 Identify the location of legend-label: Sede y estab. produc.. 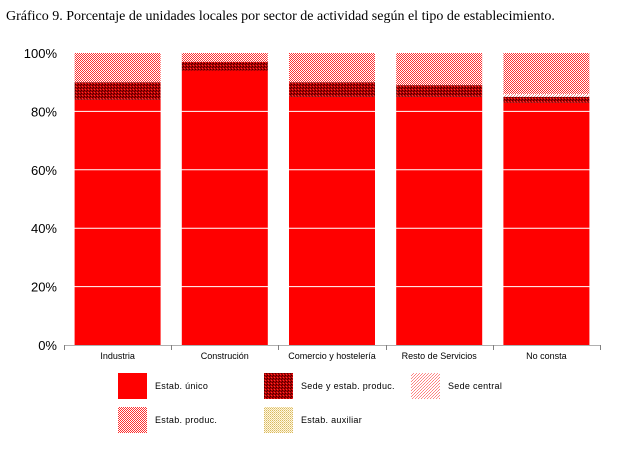
(348, 386).